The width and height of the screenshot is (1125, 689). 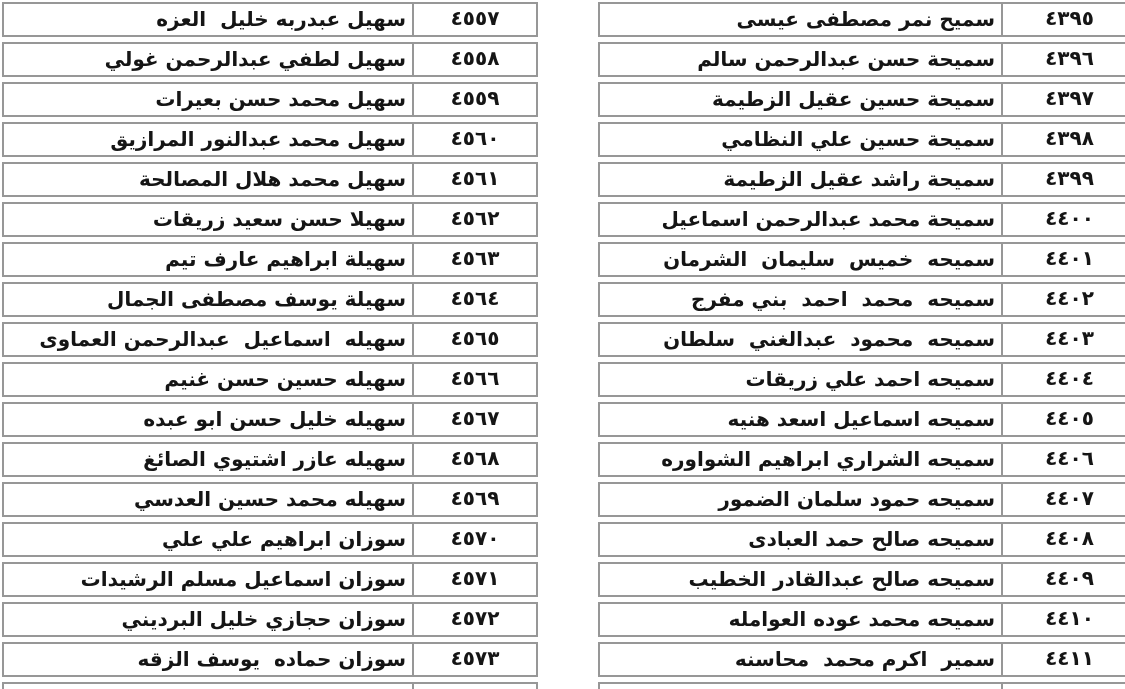 I want to click on table-row: سميحه احمد علي زريقات ٤٤٠٤, so click(x=861, y=379).